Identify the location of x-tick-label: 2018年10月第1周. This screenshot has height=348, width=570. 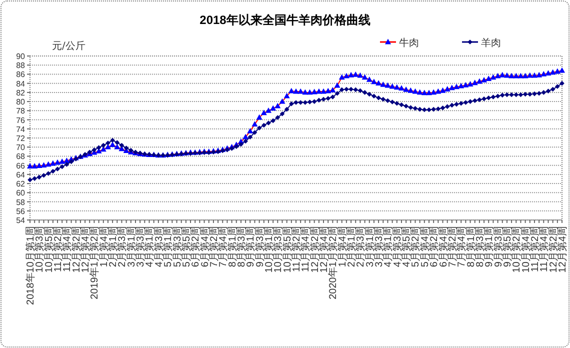
(30, 265).